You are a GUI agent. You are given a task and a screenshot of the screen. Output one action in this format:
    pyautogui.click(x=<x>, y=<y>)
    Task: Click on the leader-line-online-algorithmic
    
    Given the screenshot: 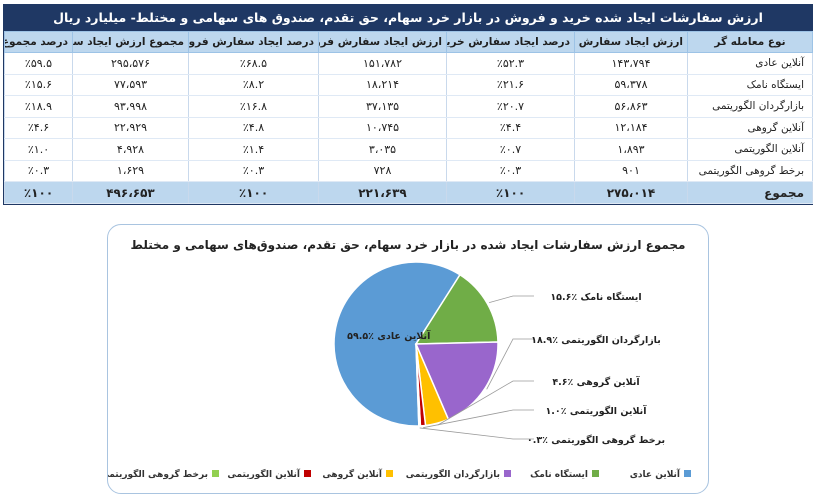 What is the action you would take?
    pyautogui.click(x=478, y=419)
    